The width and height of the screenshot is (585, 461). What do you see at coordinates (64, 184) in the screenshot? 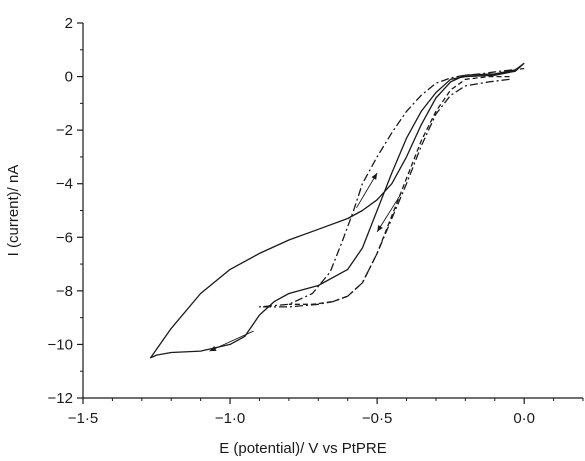
I see `y-tick-label: −4` at bounding box center [64, 184].